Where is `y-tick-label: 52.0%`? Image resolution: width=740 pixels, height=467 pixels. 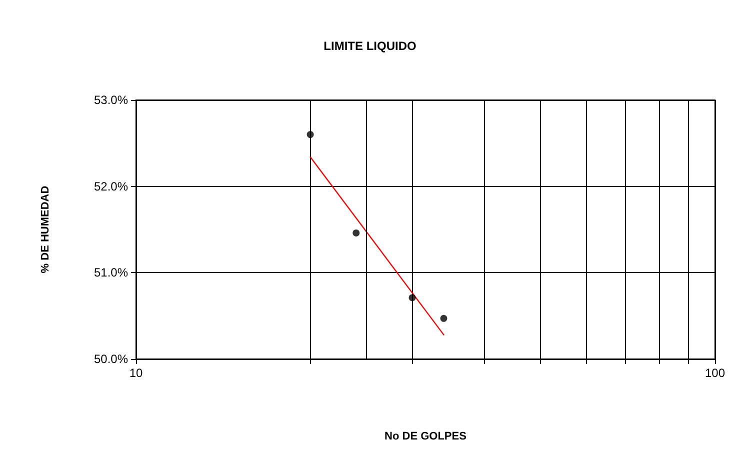
y-tick-label: 52.0% is located at coordinates (111, 186).